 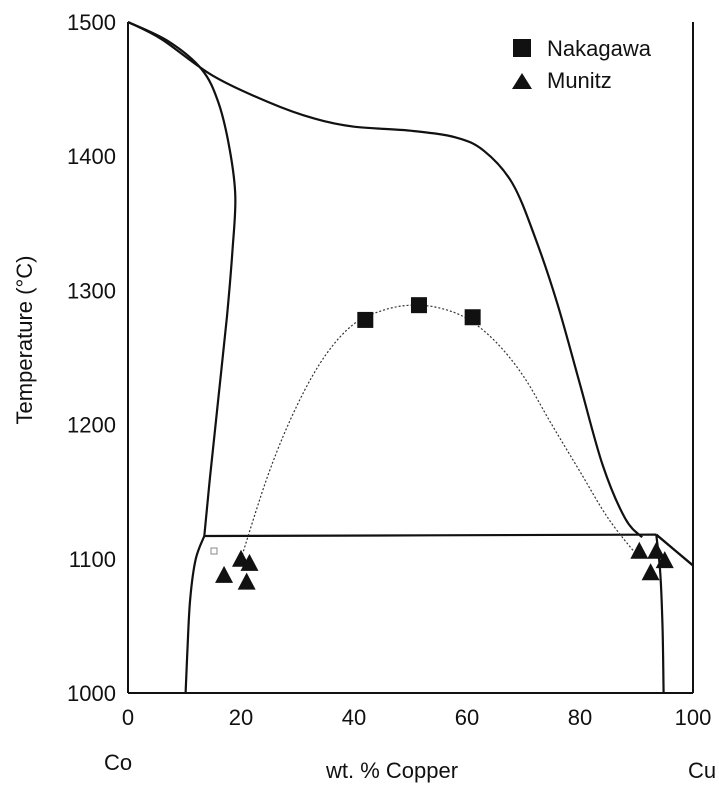 I want to click on x-tick-label: 80, so click(x=580, y=717).